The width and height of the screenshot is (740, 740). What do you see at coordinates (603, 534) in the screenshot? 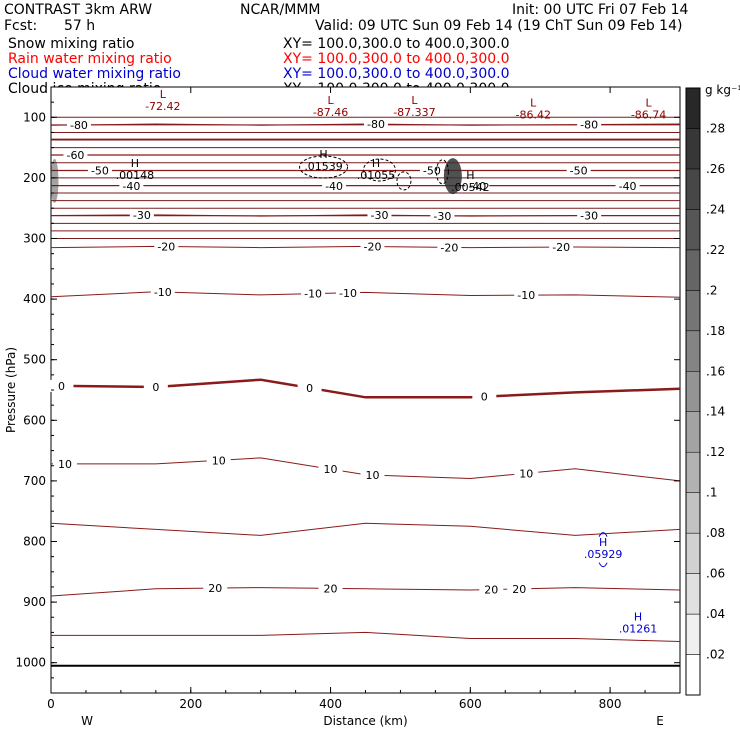
I see `cloud-water-contour` at bounding box center [603, 534].